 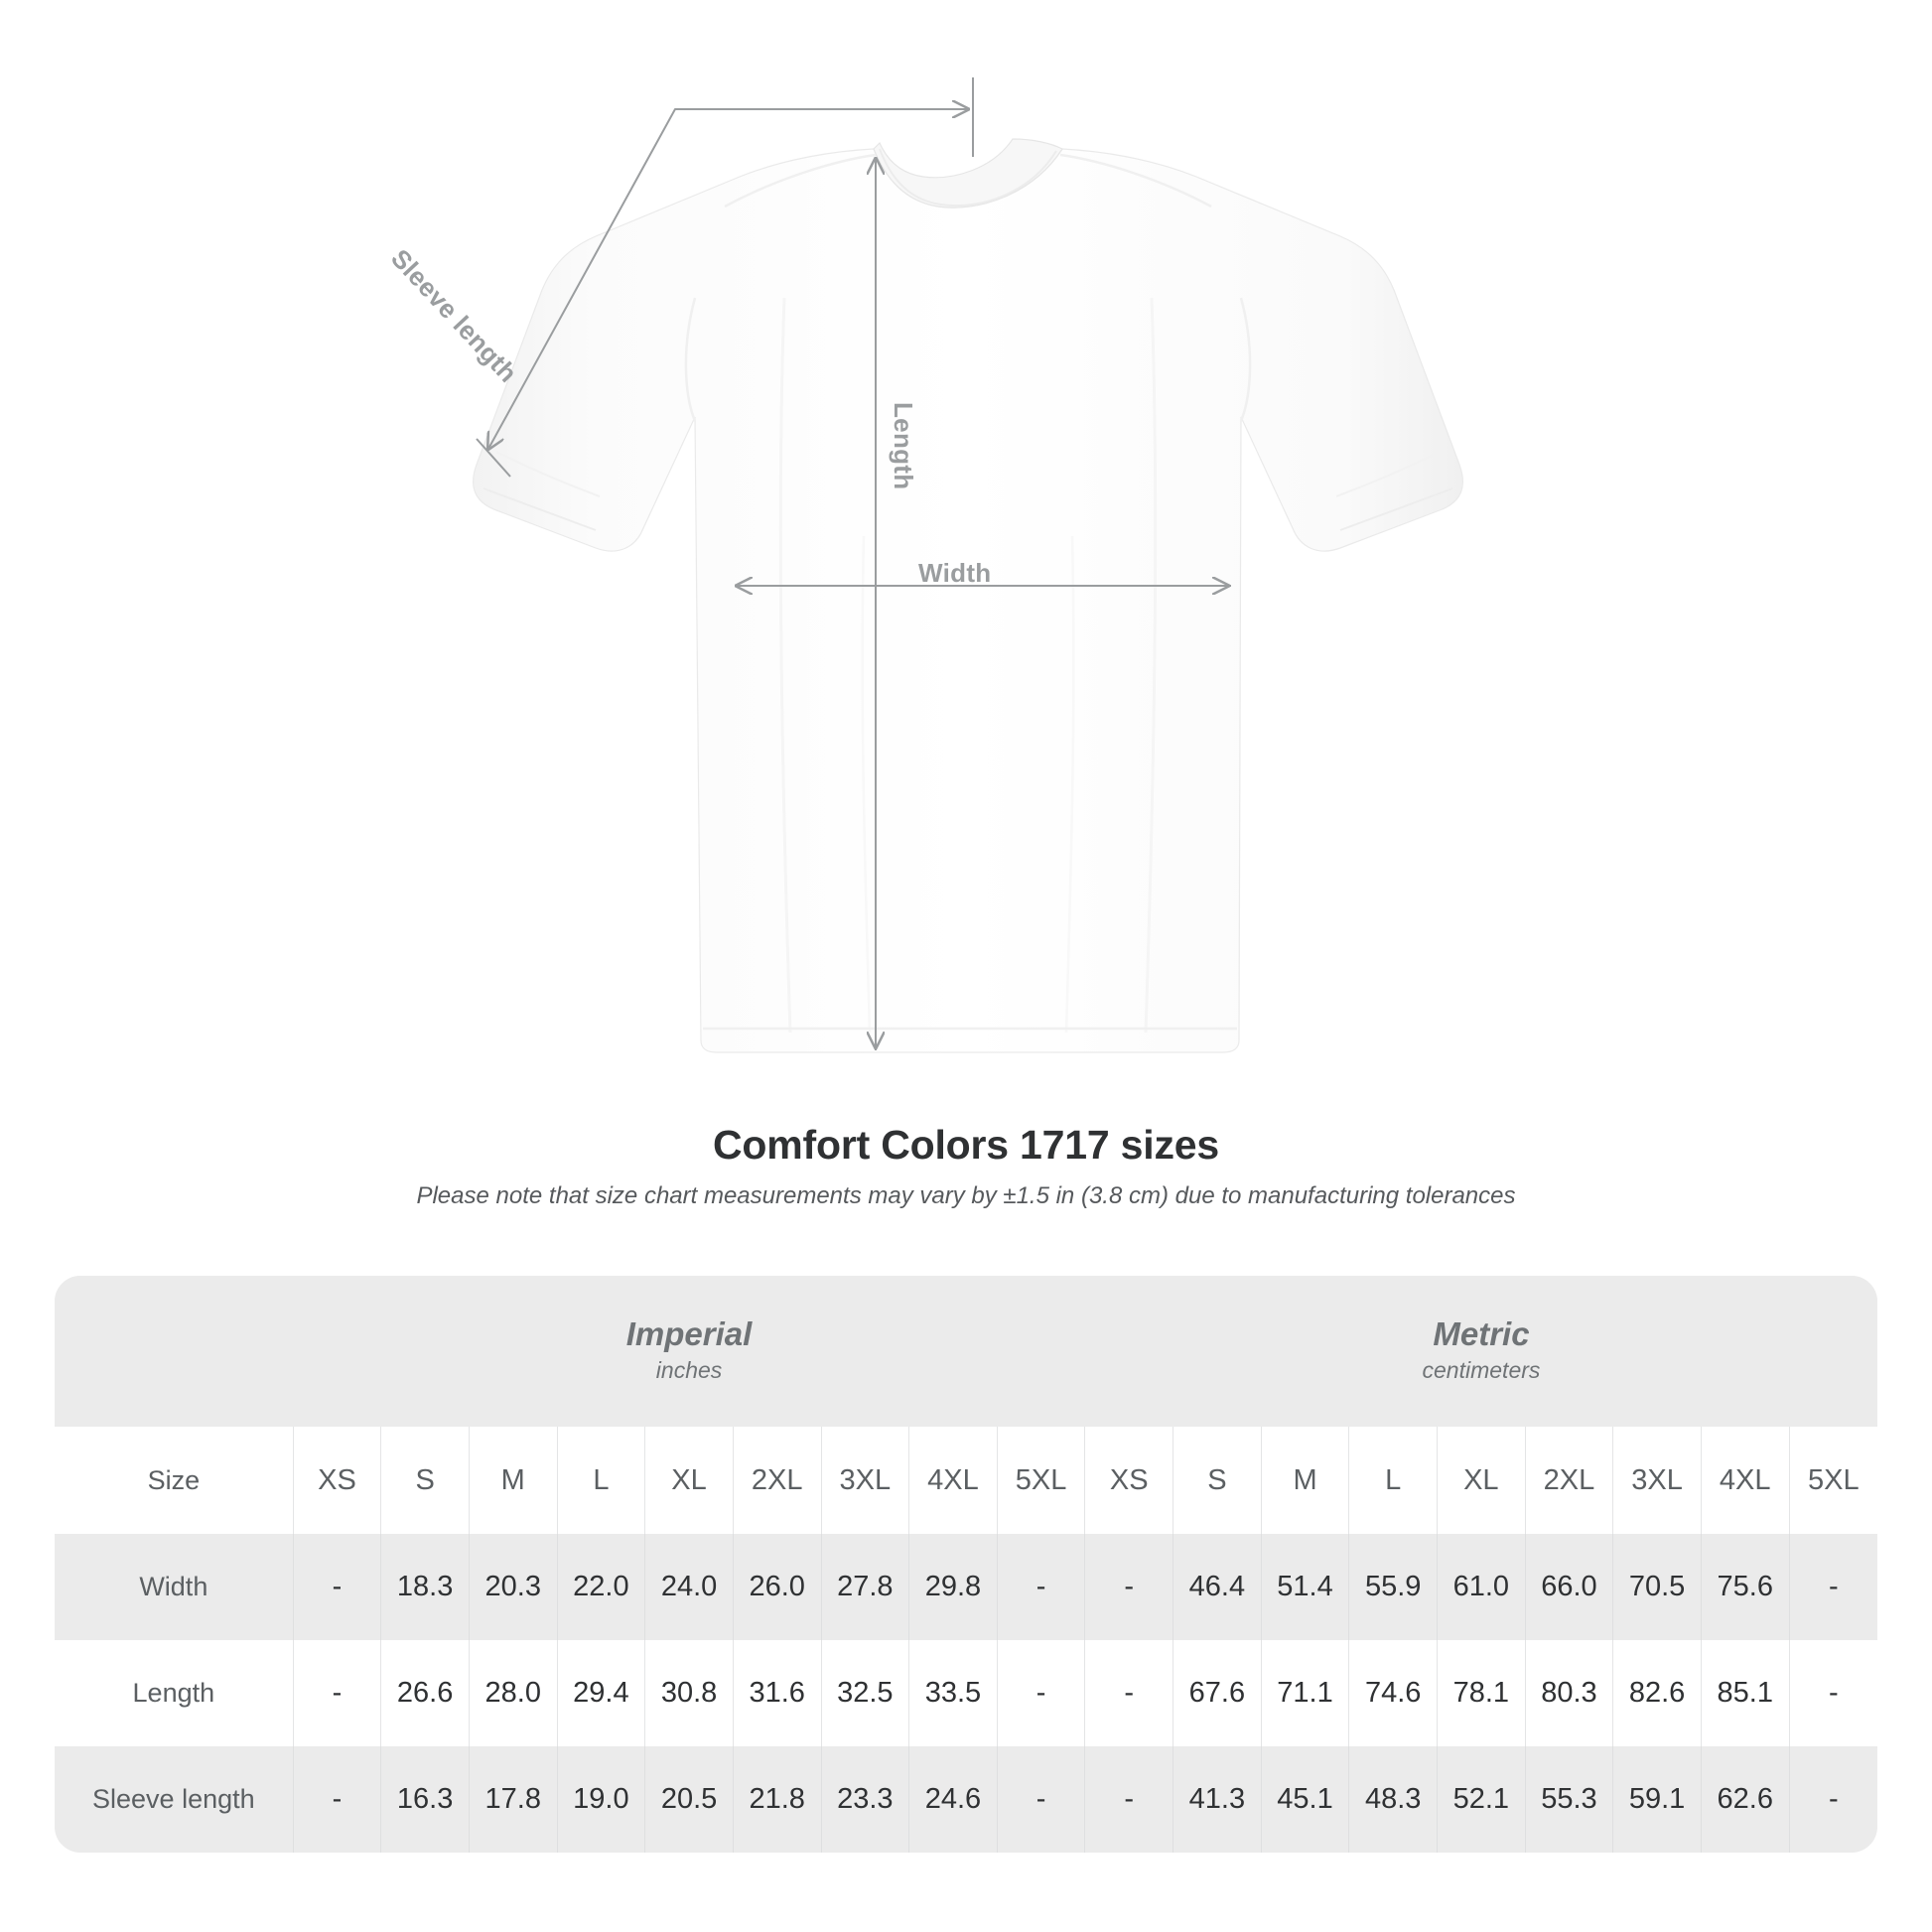 What do you see at coordinates (1481, 1333) in the screenshot?
I see `unit-name-metric: Metric` at bounding box center [1481, 1333].